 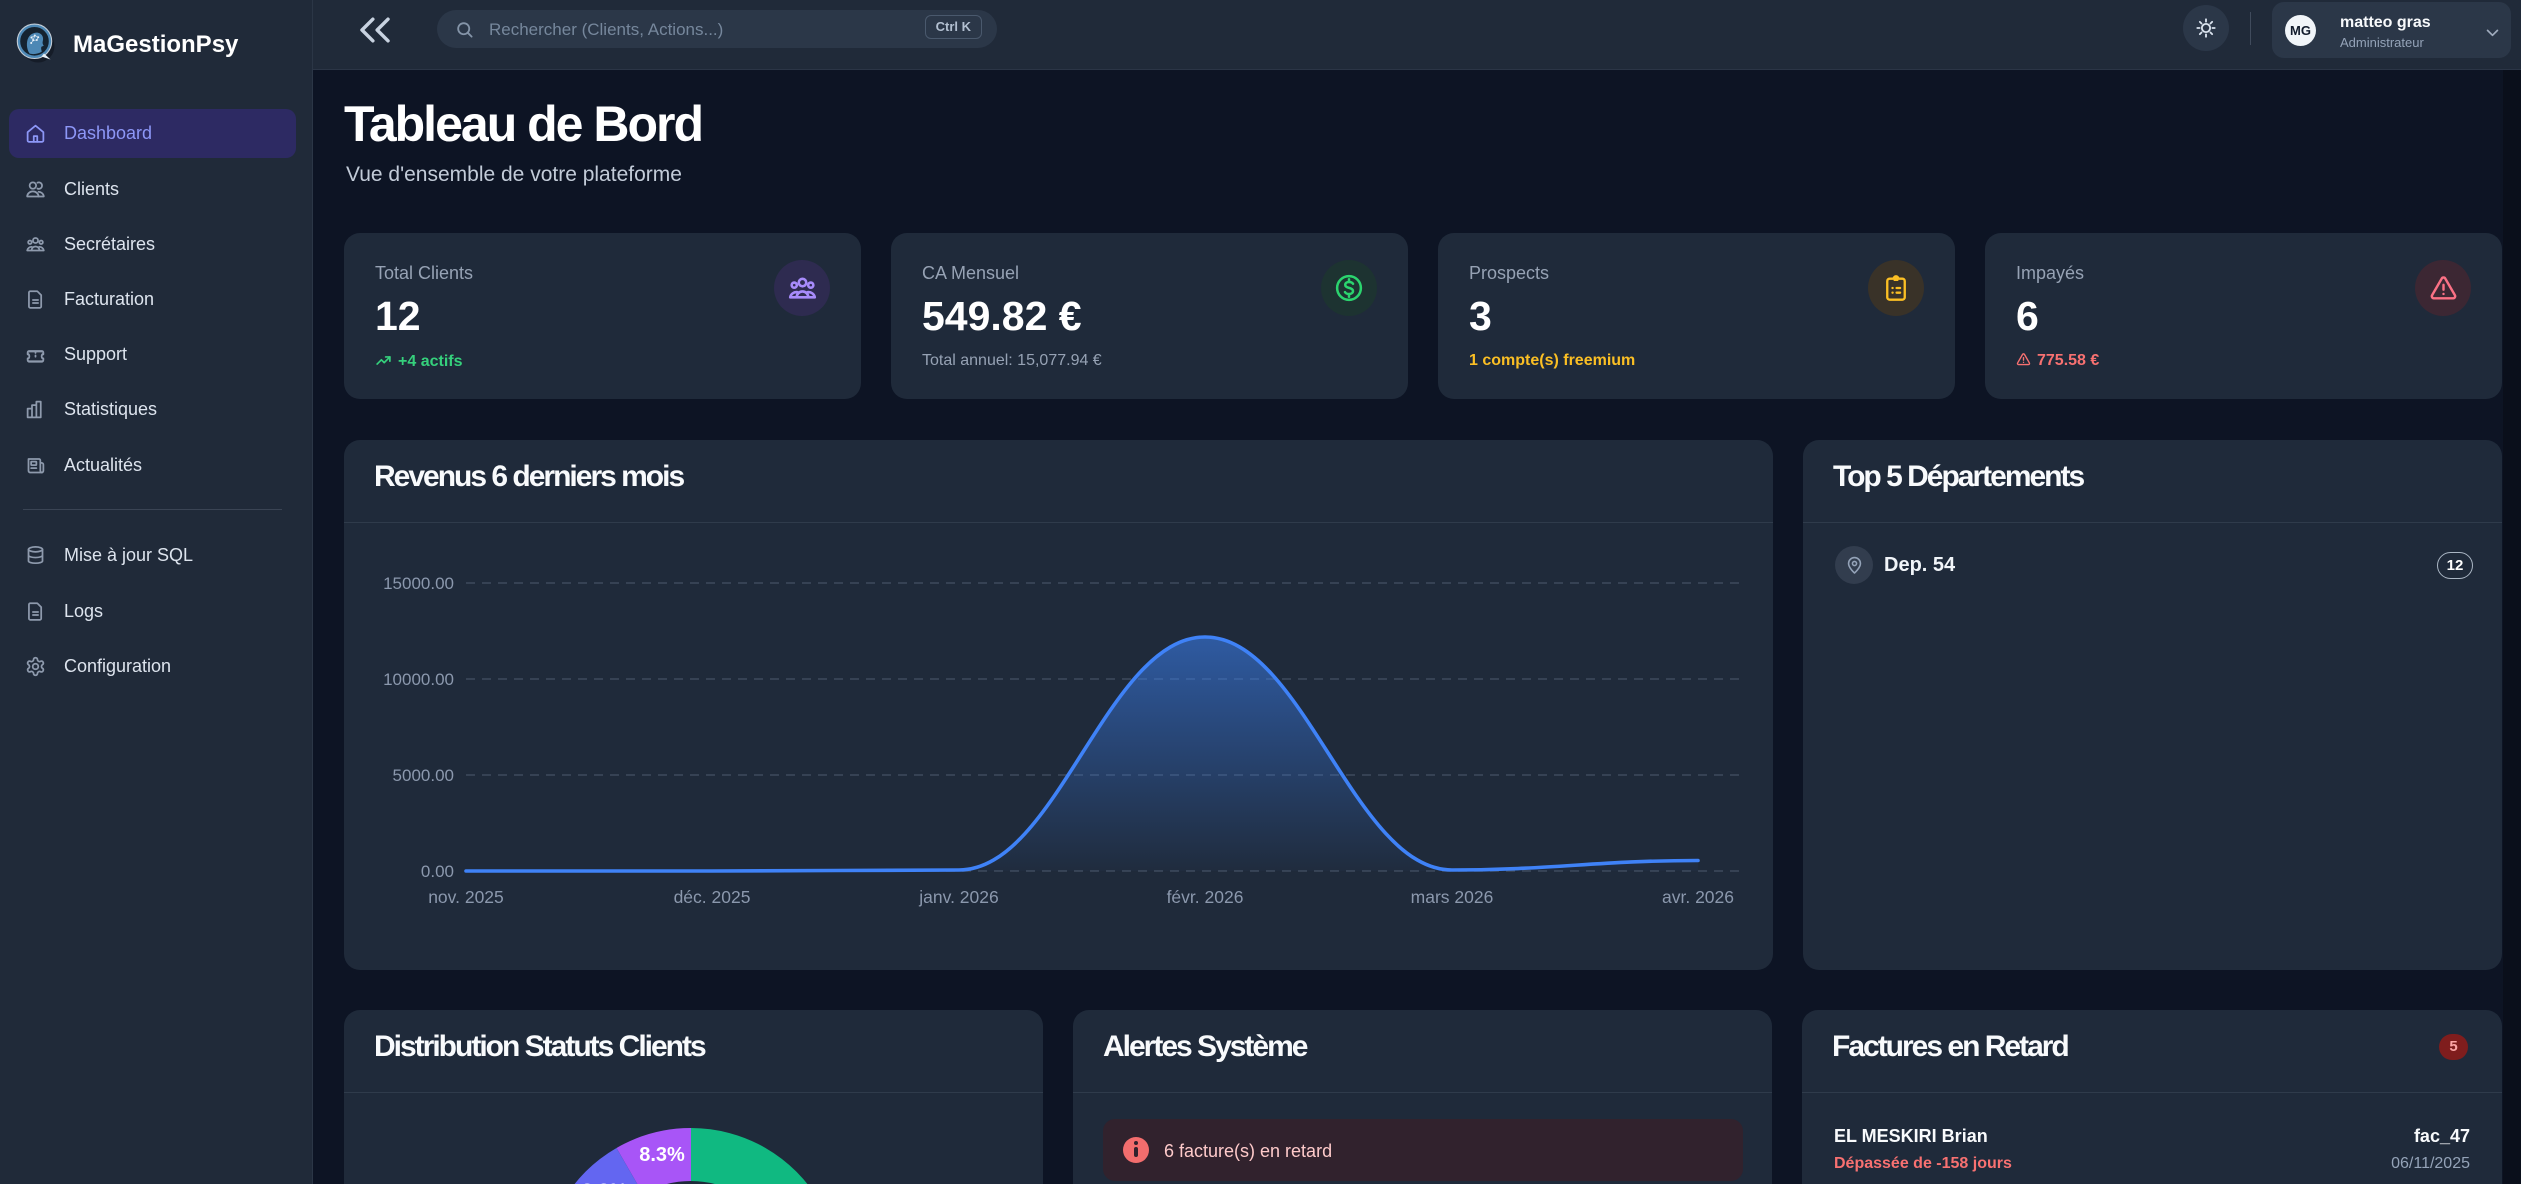 What do you see at coordinates (1698, 897) in the screenshot?
I see `svg-text: avr. 2026` at bounding box center [1698, 897].